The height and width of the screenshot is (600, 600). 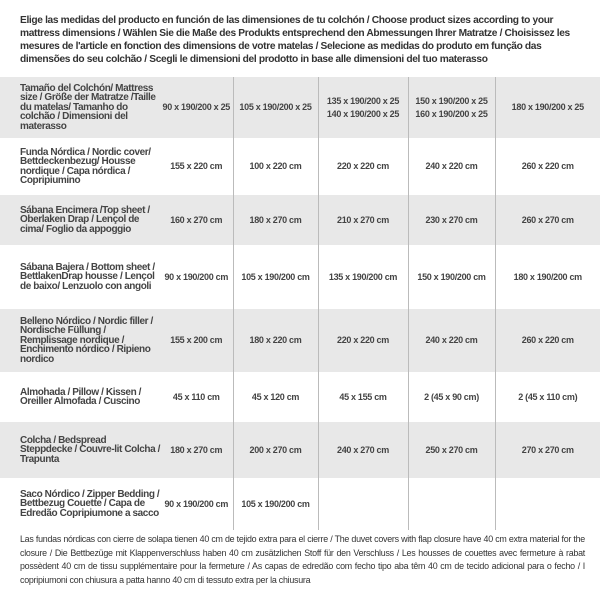 What do you see at coordinates (196, 340) in the screenshot?
I see `size-cell: 155 x 200 cm` at bounding box center [196, 340].